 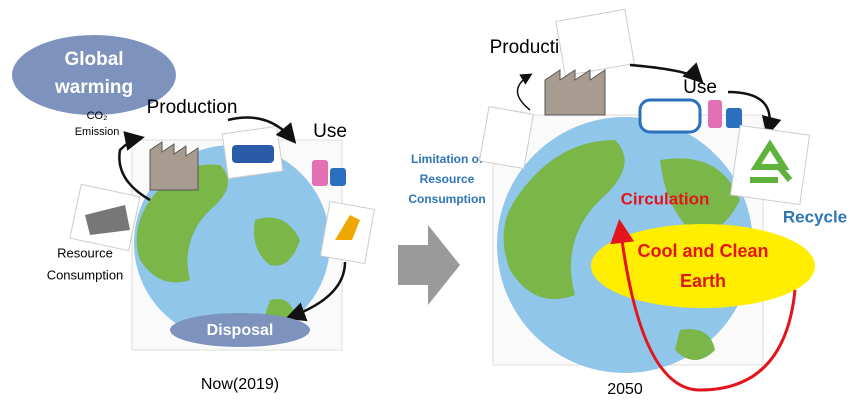 What do you see at coordinates (703, 281) in the screenshot?
I see `label: Earth` at bounding box center [703, 281].